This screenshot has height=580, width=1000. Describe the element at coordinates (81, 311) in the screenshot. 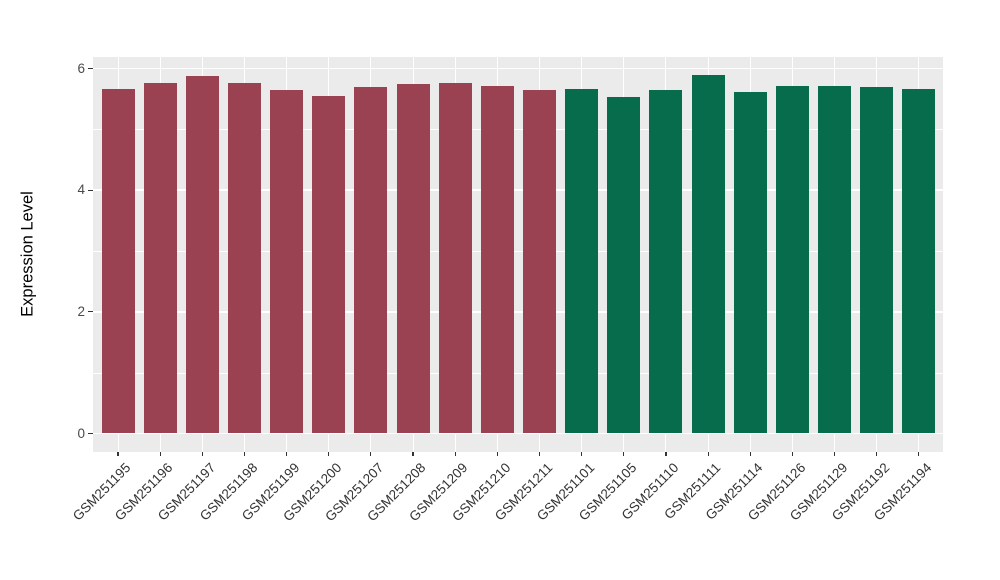

I see `y-tick-label: 2` at that location.